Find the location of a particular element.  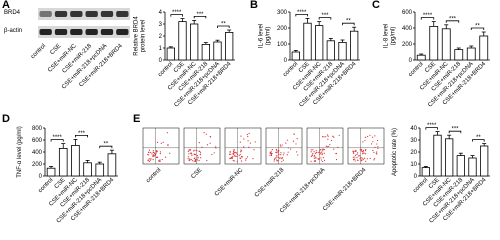

y-axis-label: Relative BRD4 is located at coordinates (137, 36).